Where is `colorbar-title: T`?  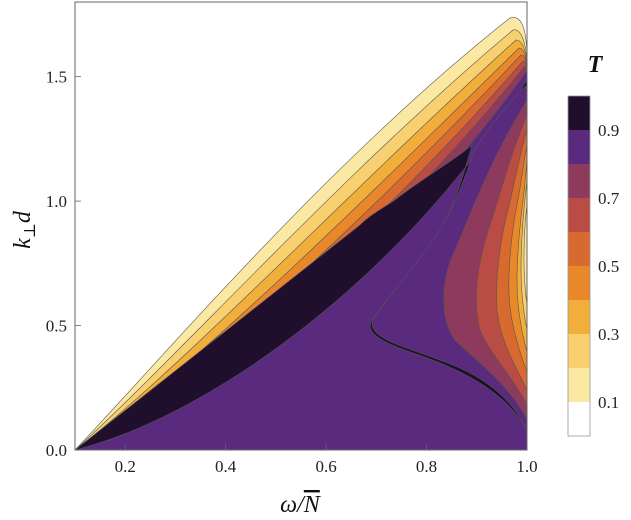 colorbar-title: T is located at coordinates (596, 65).